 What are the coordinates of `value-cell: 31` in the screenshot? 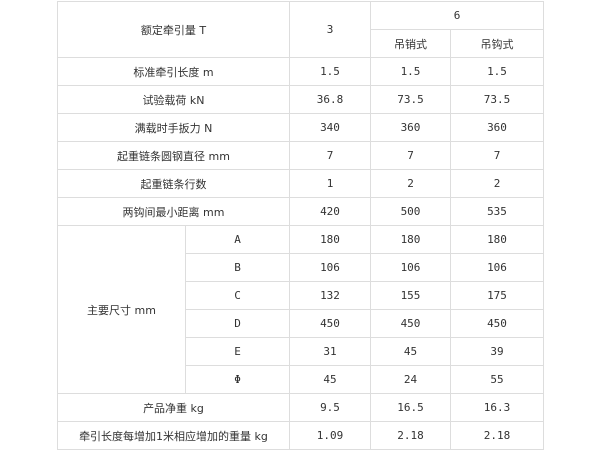 It's located at (330, 351).